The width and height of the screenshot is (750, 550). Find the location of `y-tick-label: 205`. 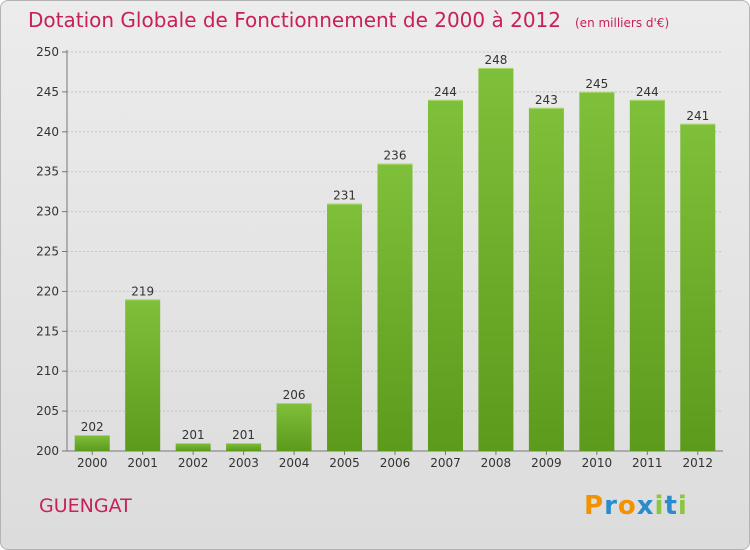

y-tick-label: 205 is located at coordinates (47, 411).